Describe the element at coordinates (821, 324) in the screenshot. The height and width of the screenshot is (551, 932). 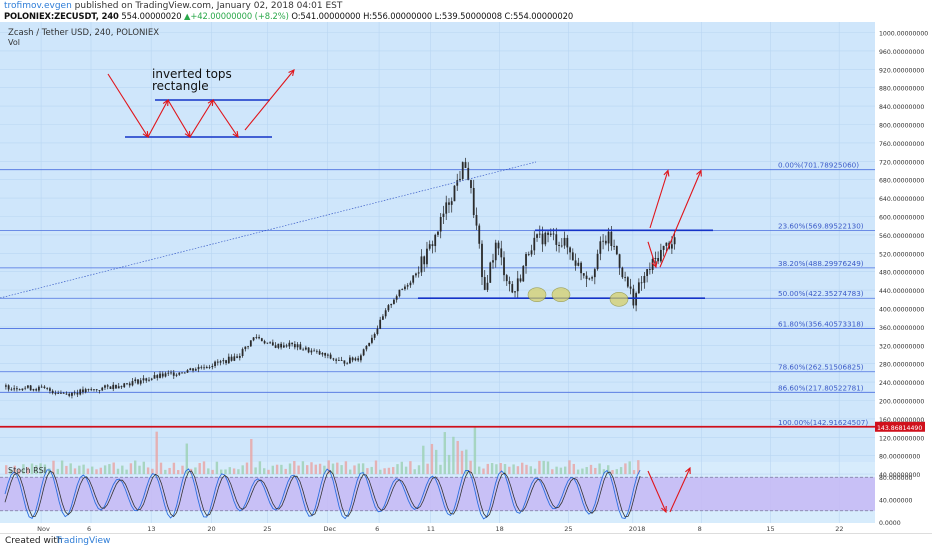
I see `fib-label: 61.80%(356.40573318)` at that location.